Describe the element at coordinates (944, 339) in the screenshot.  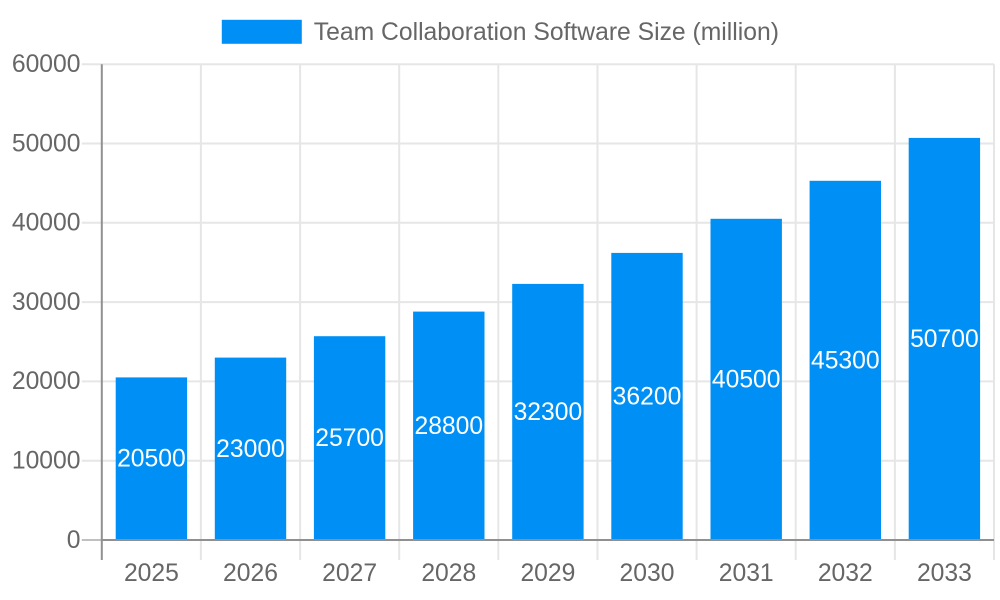
I see `svg-text: 50700` at that location.